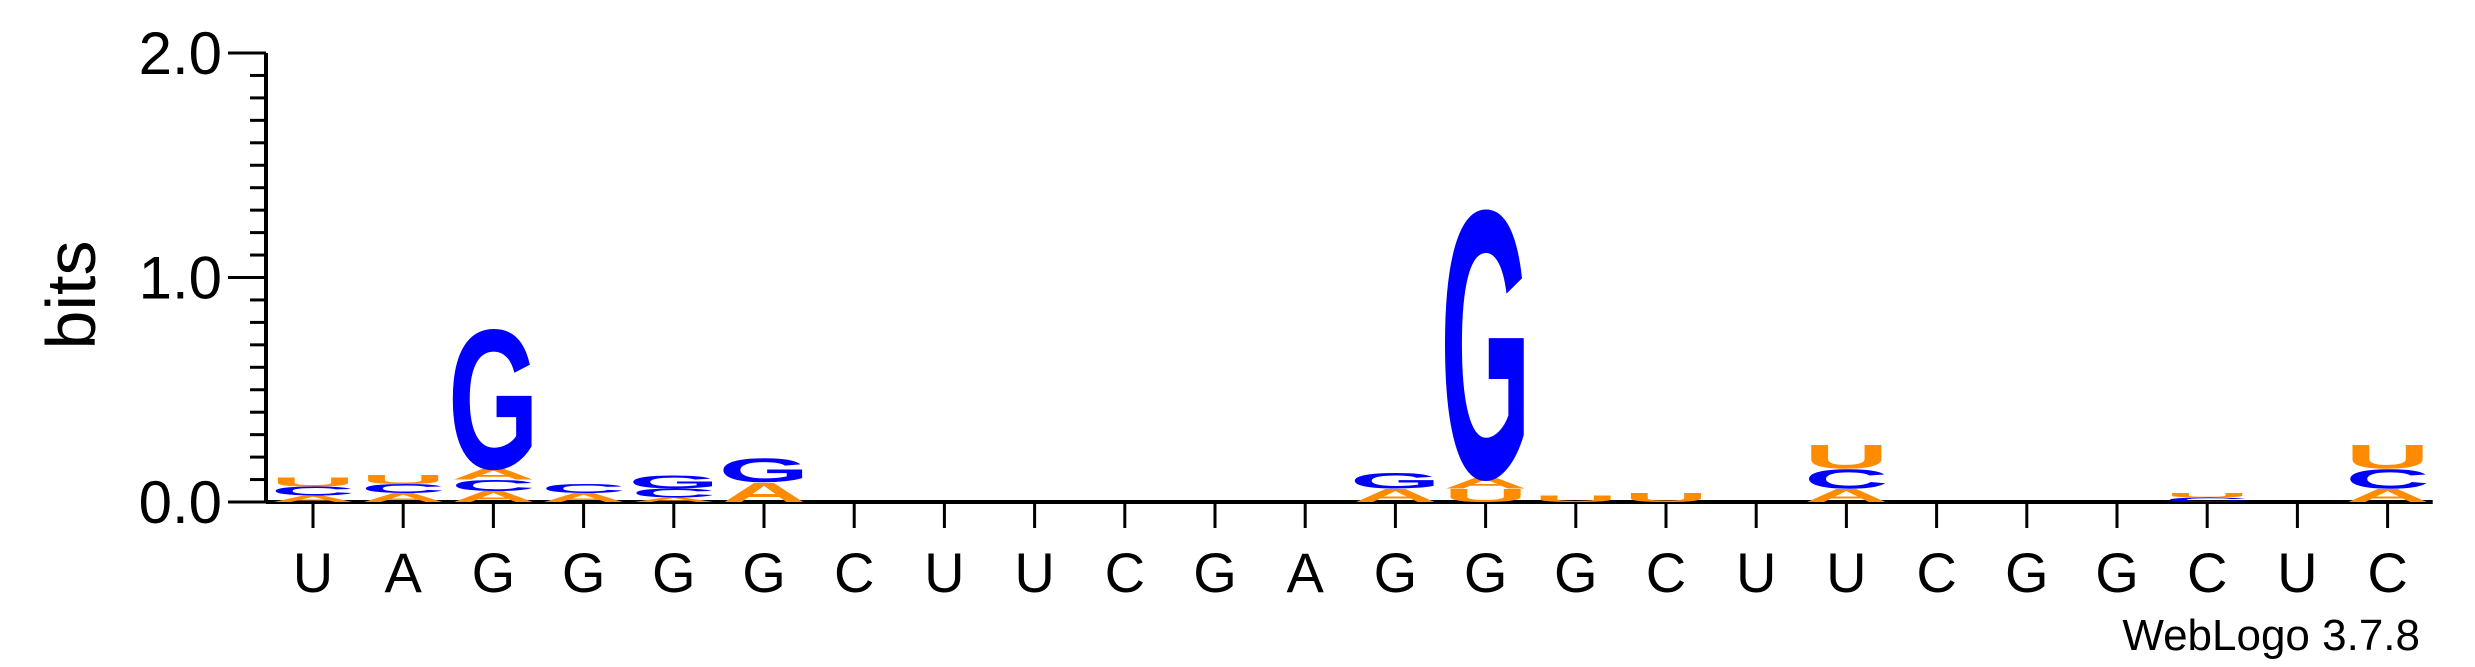 Image resolution: width=2475 pixels, height=667 pixels. Describe the element at coordinates (180, 53) in the screenshot. I see `y-tick-label: 2.0` at that location.